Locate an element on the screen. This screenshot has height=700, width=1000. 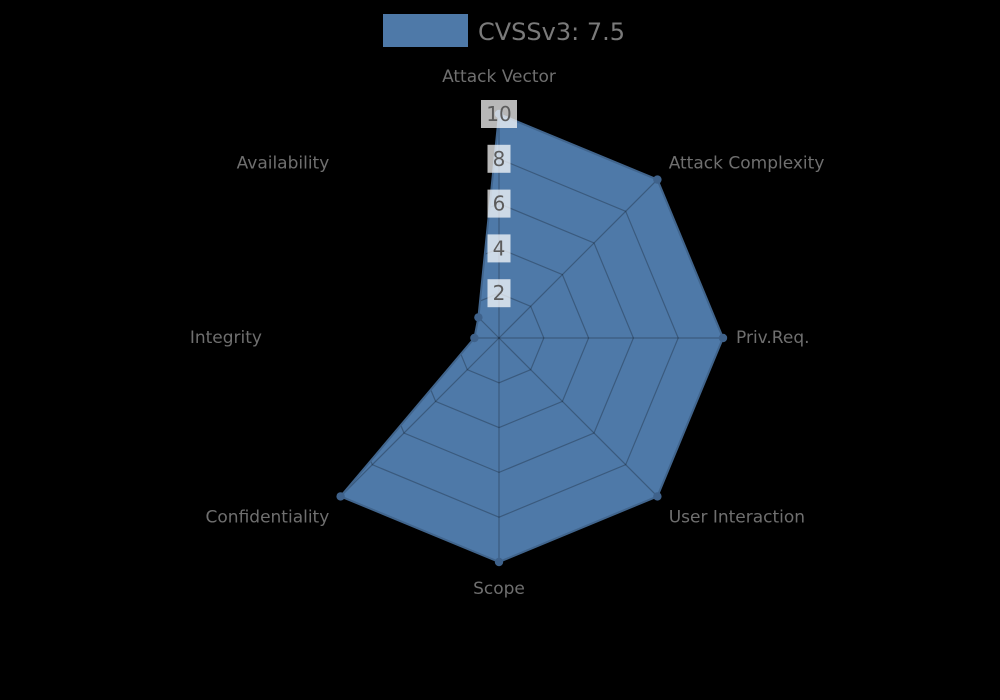
tick-label: 8 is located at coordinates (499, 159).